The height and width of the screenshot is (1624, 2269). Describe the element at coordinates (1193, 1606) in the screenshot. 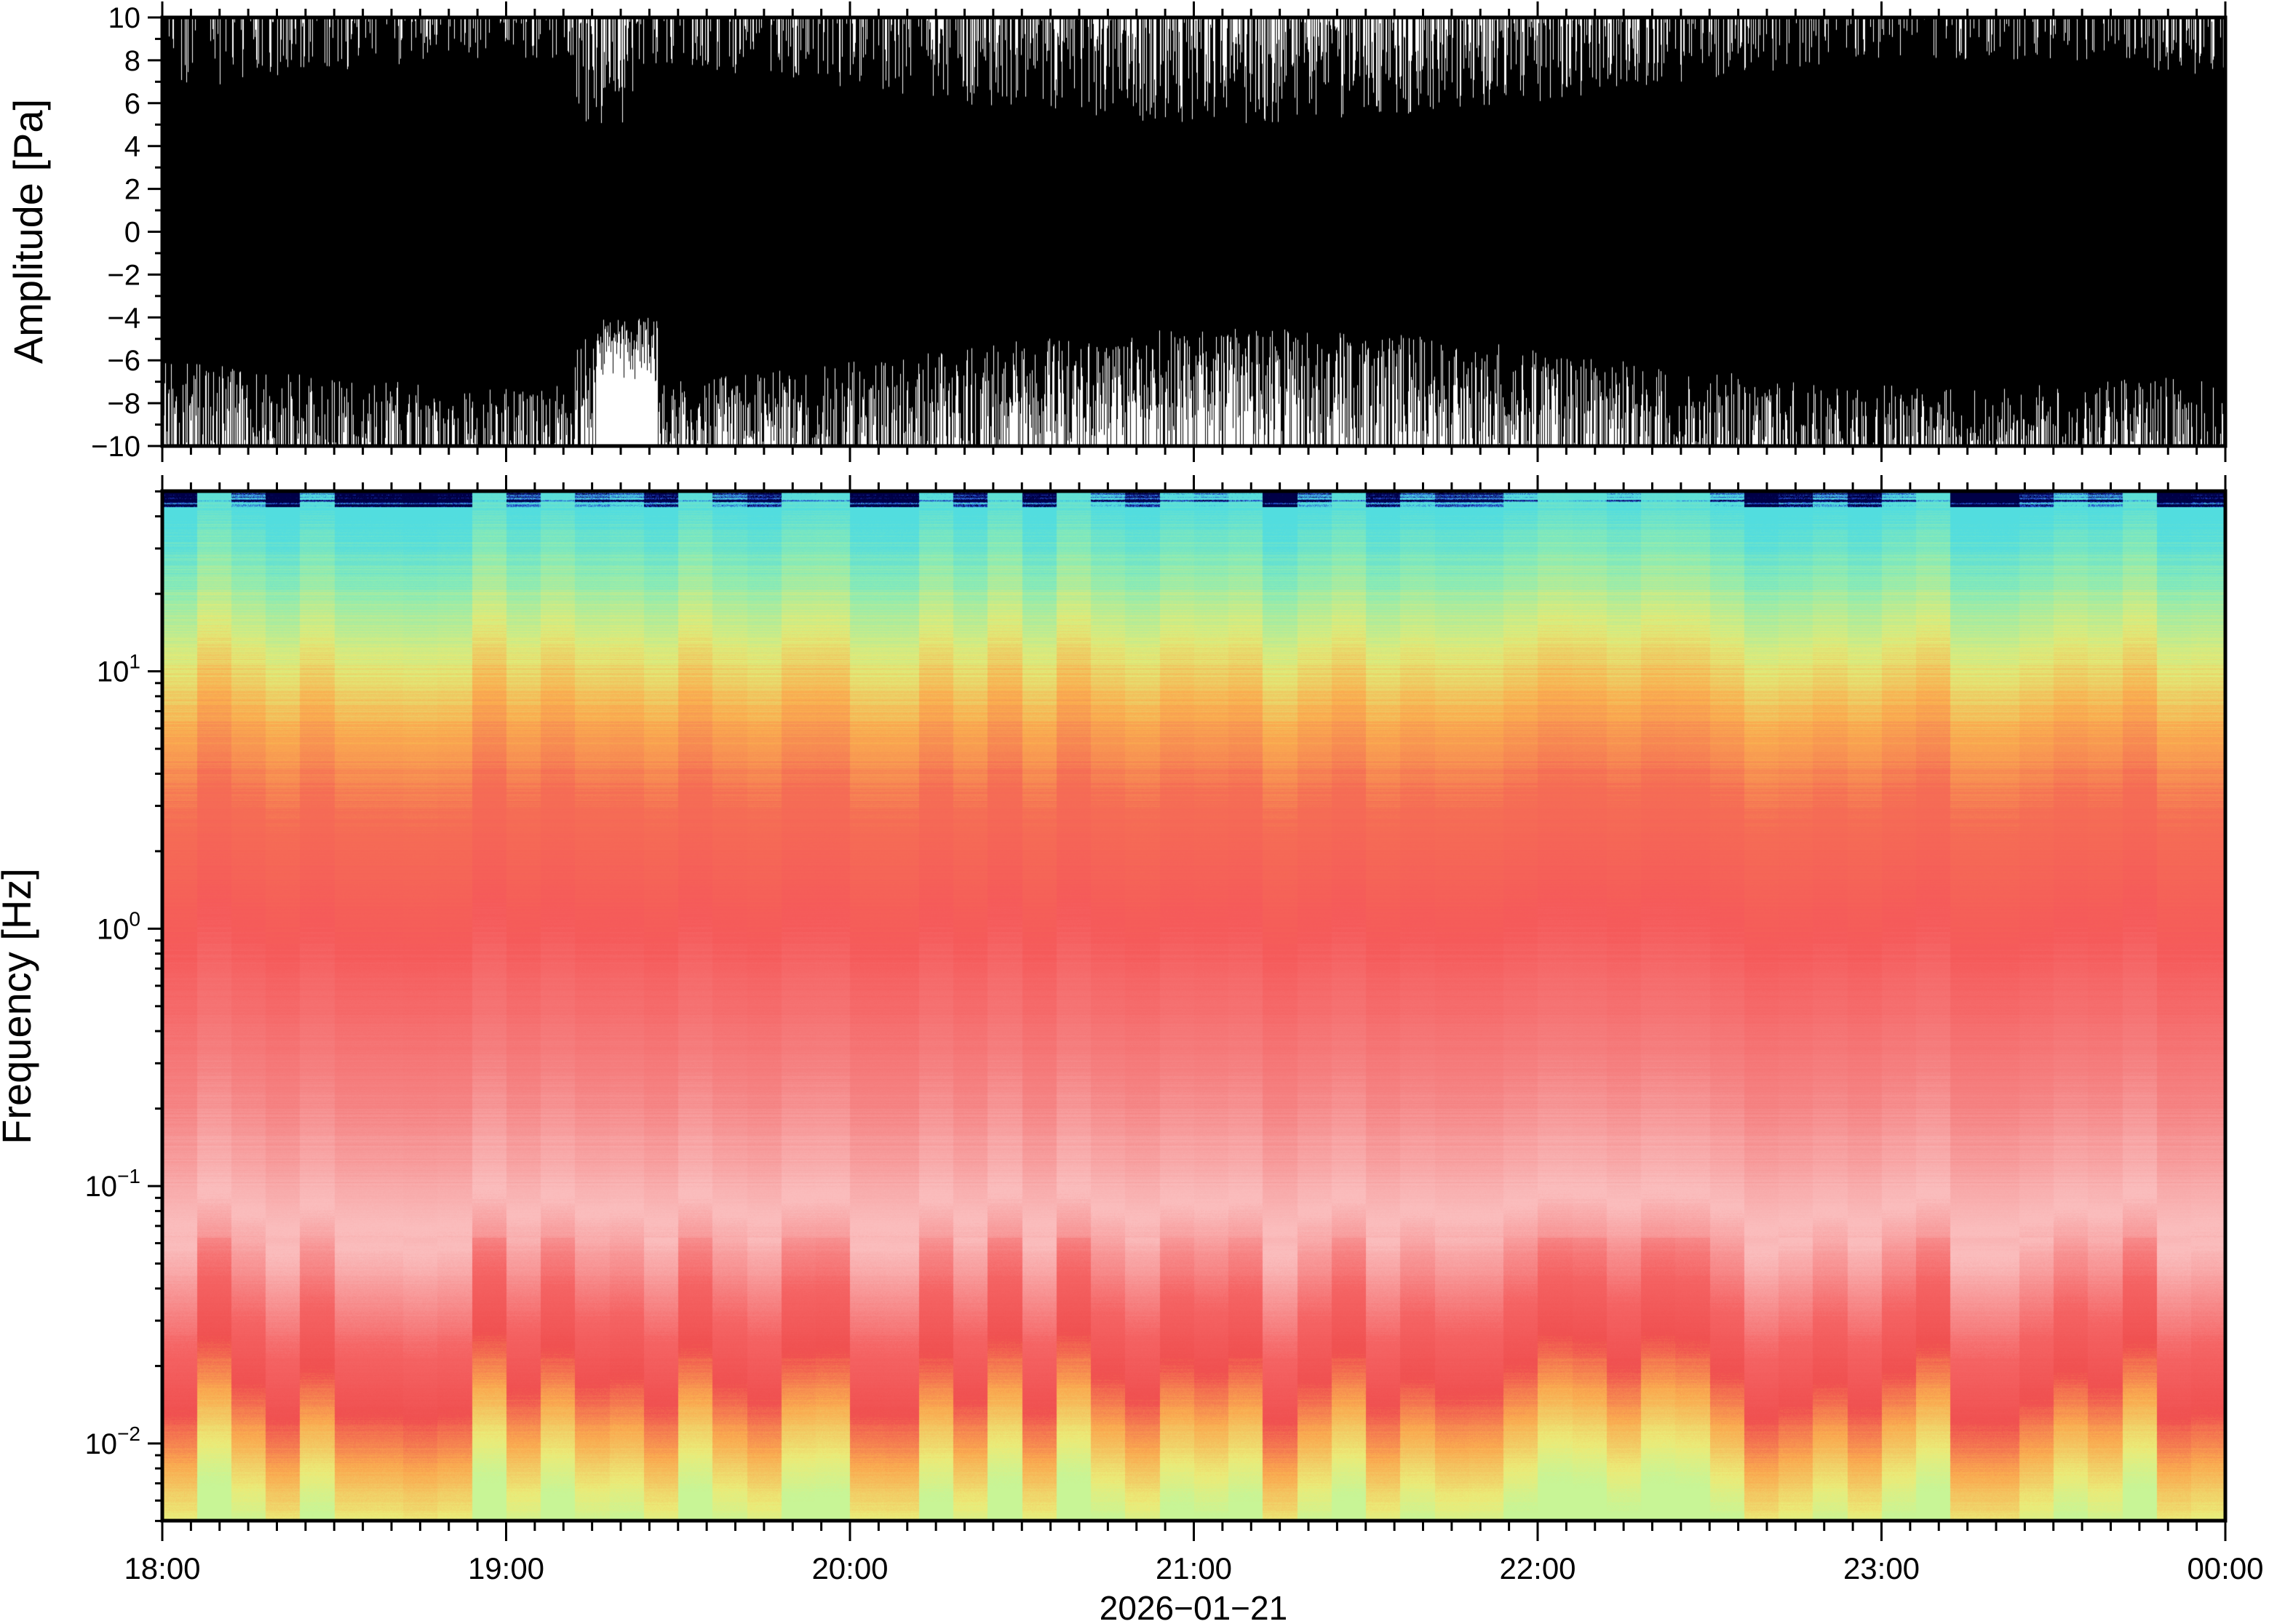

I see `date-label: 2026−01−21` at that location.